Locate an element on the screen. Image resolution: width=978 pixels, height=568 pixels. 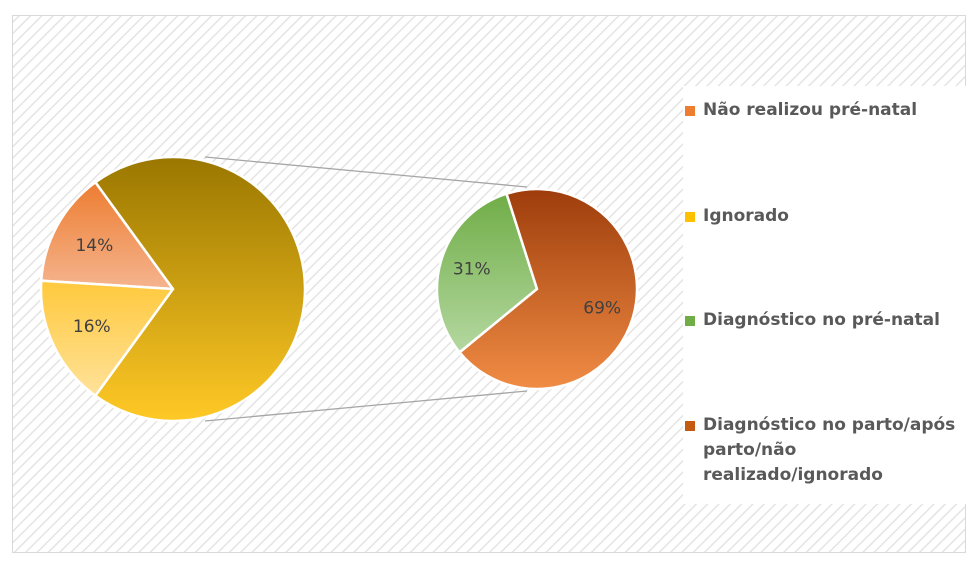
data-label: 14% is located at coordinates (94, 246).